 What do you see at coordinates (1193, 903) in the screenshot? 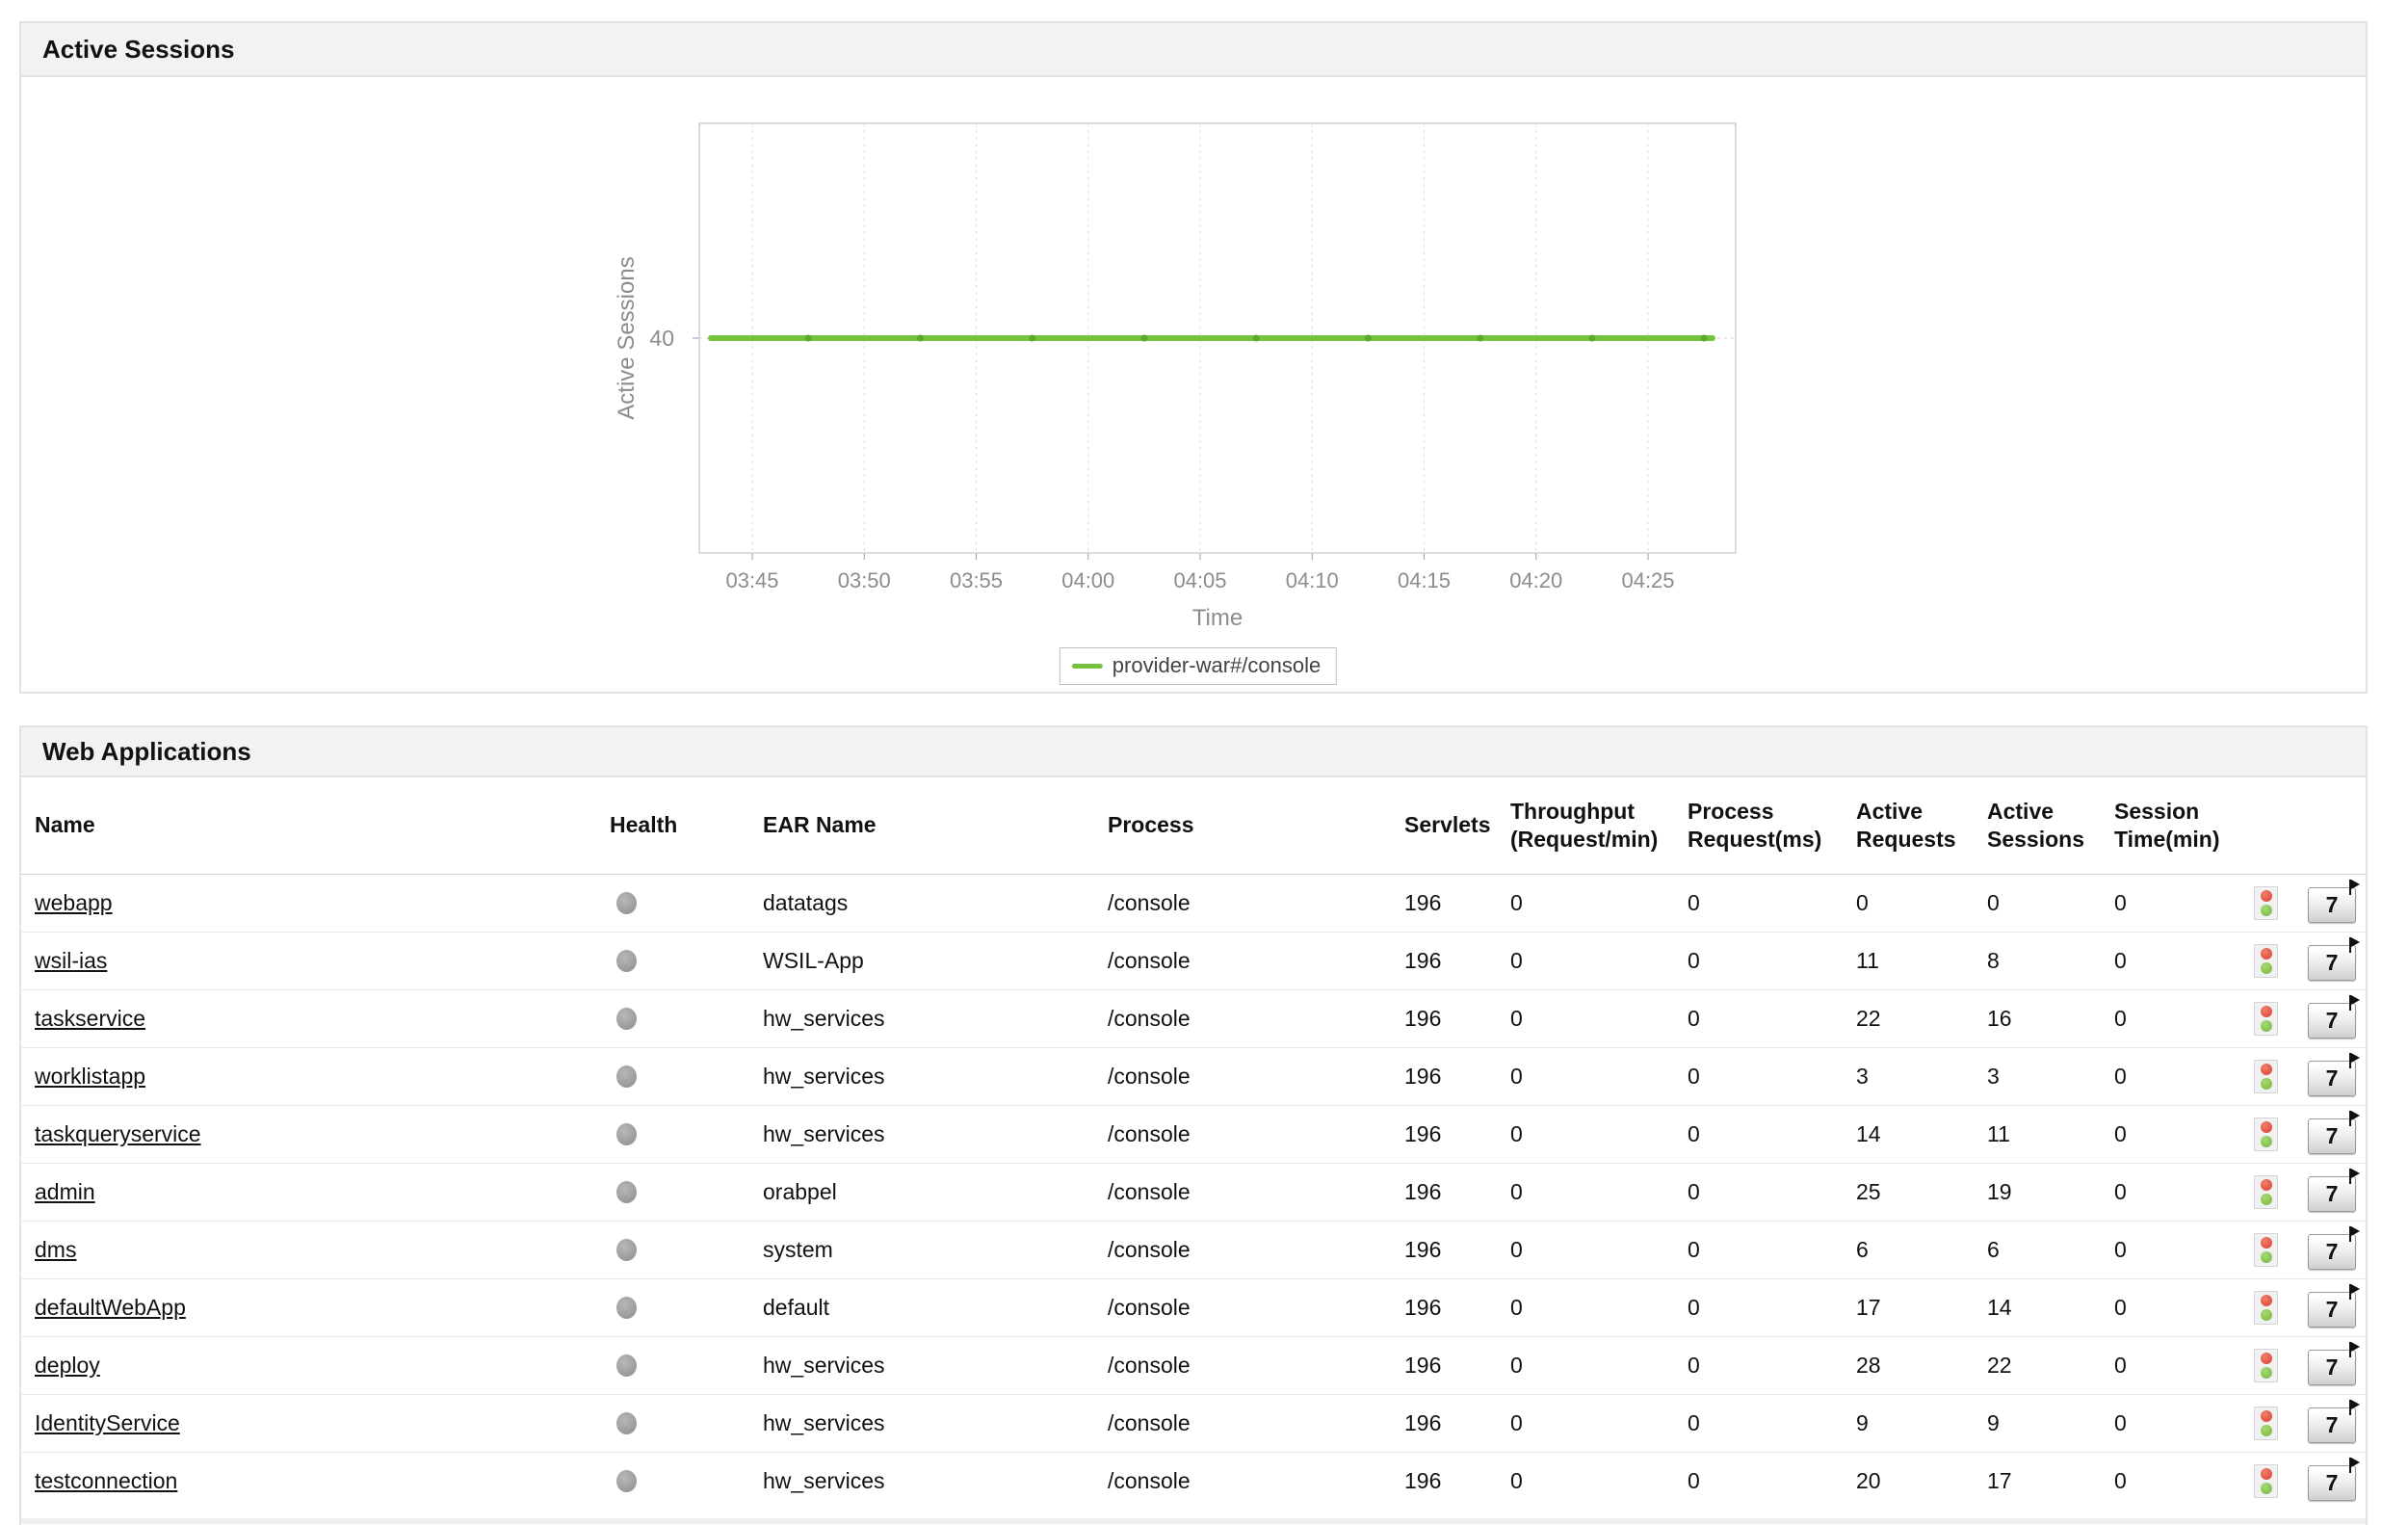
I see `table-row-webapp: webapp datatags/console 196 0 0 0 0 0 7` at bounding box center [1193, 903].